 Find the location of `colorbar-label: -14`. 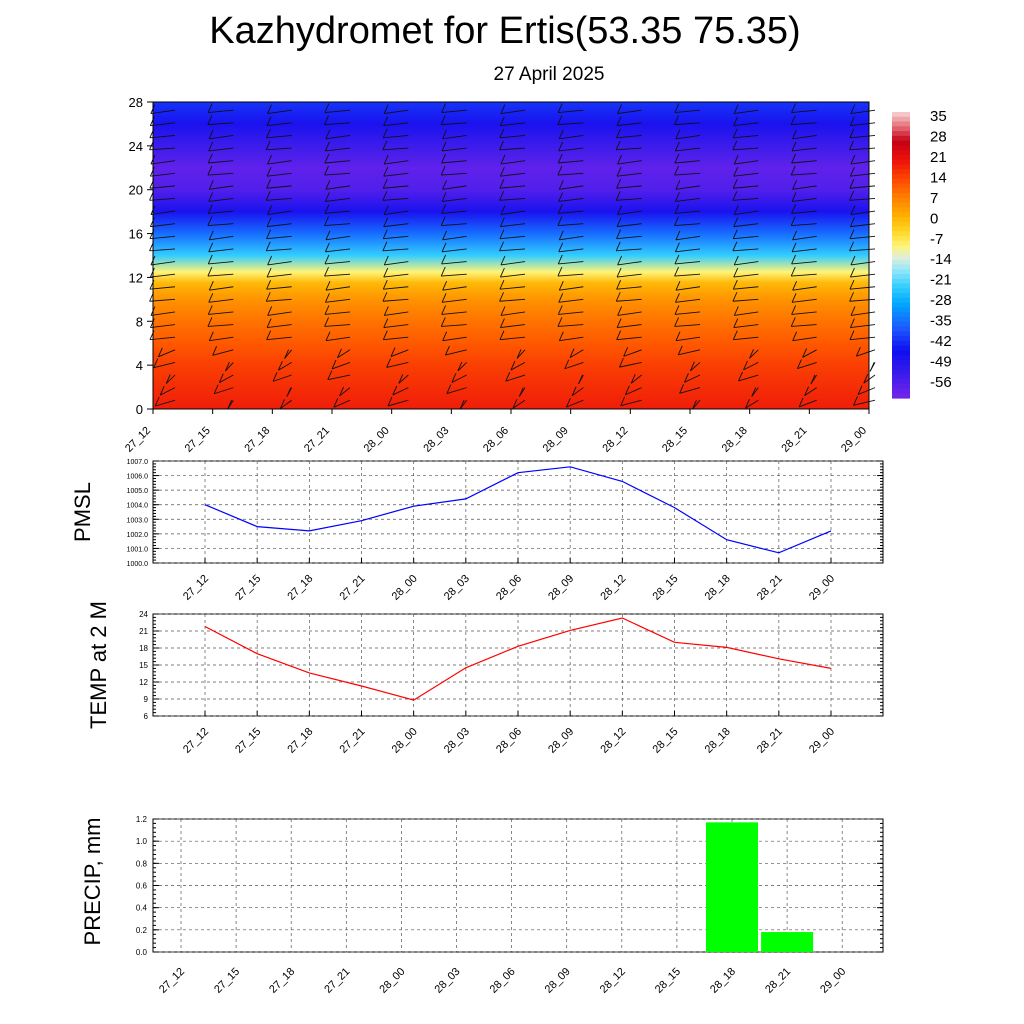

colorbar-label: -14 is located at coordinates (941, 259).